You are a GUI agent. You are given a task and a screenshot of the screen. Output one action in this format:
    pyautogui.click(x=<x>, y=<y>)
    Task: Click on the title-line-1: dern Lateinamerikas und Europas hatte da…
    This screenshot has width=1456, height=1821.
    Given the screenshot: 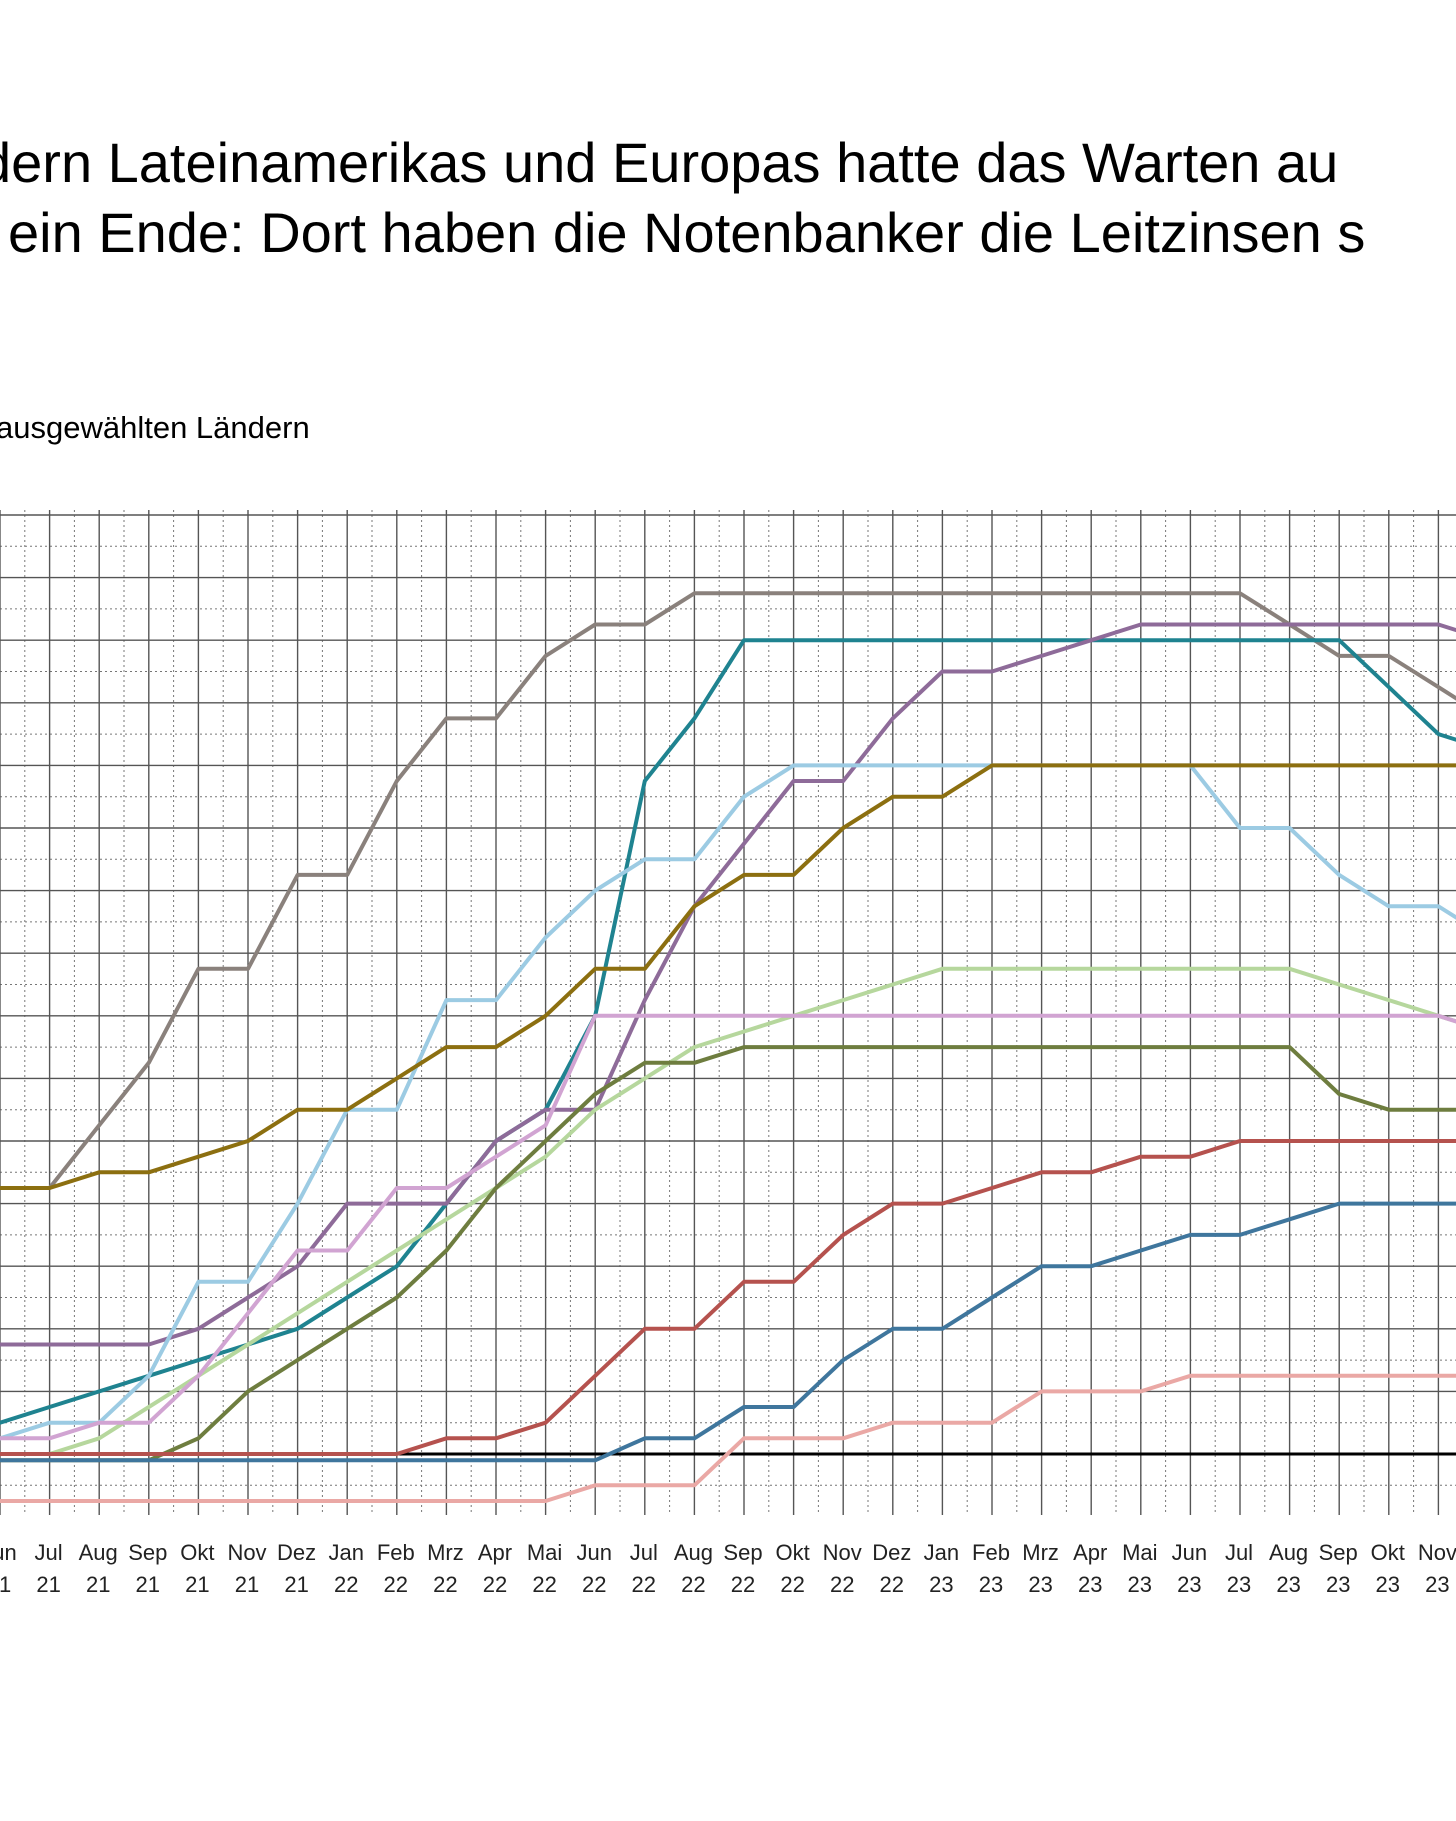 What is the action you would take?
    pyautogui.click(x=669, y=162)
    